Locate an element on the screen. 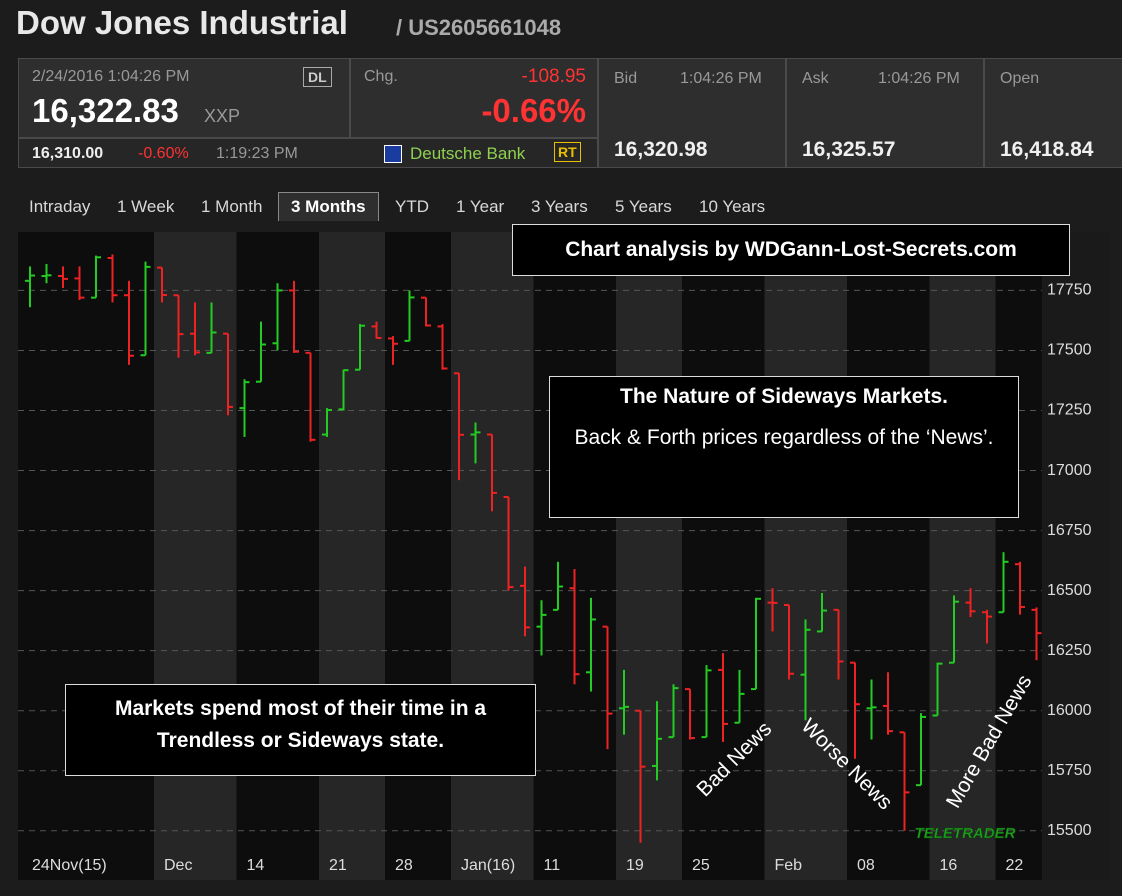  y-tick-label: 16500 is located at coordinates (1069, 590).